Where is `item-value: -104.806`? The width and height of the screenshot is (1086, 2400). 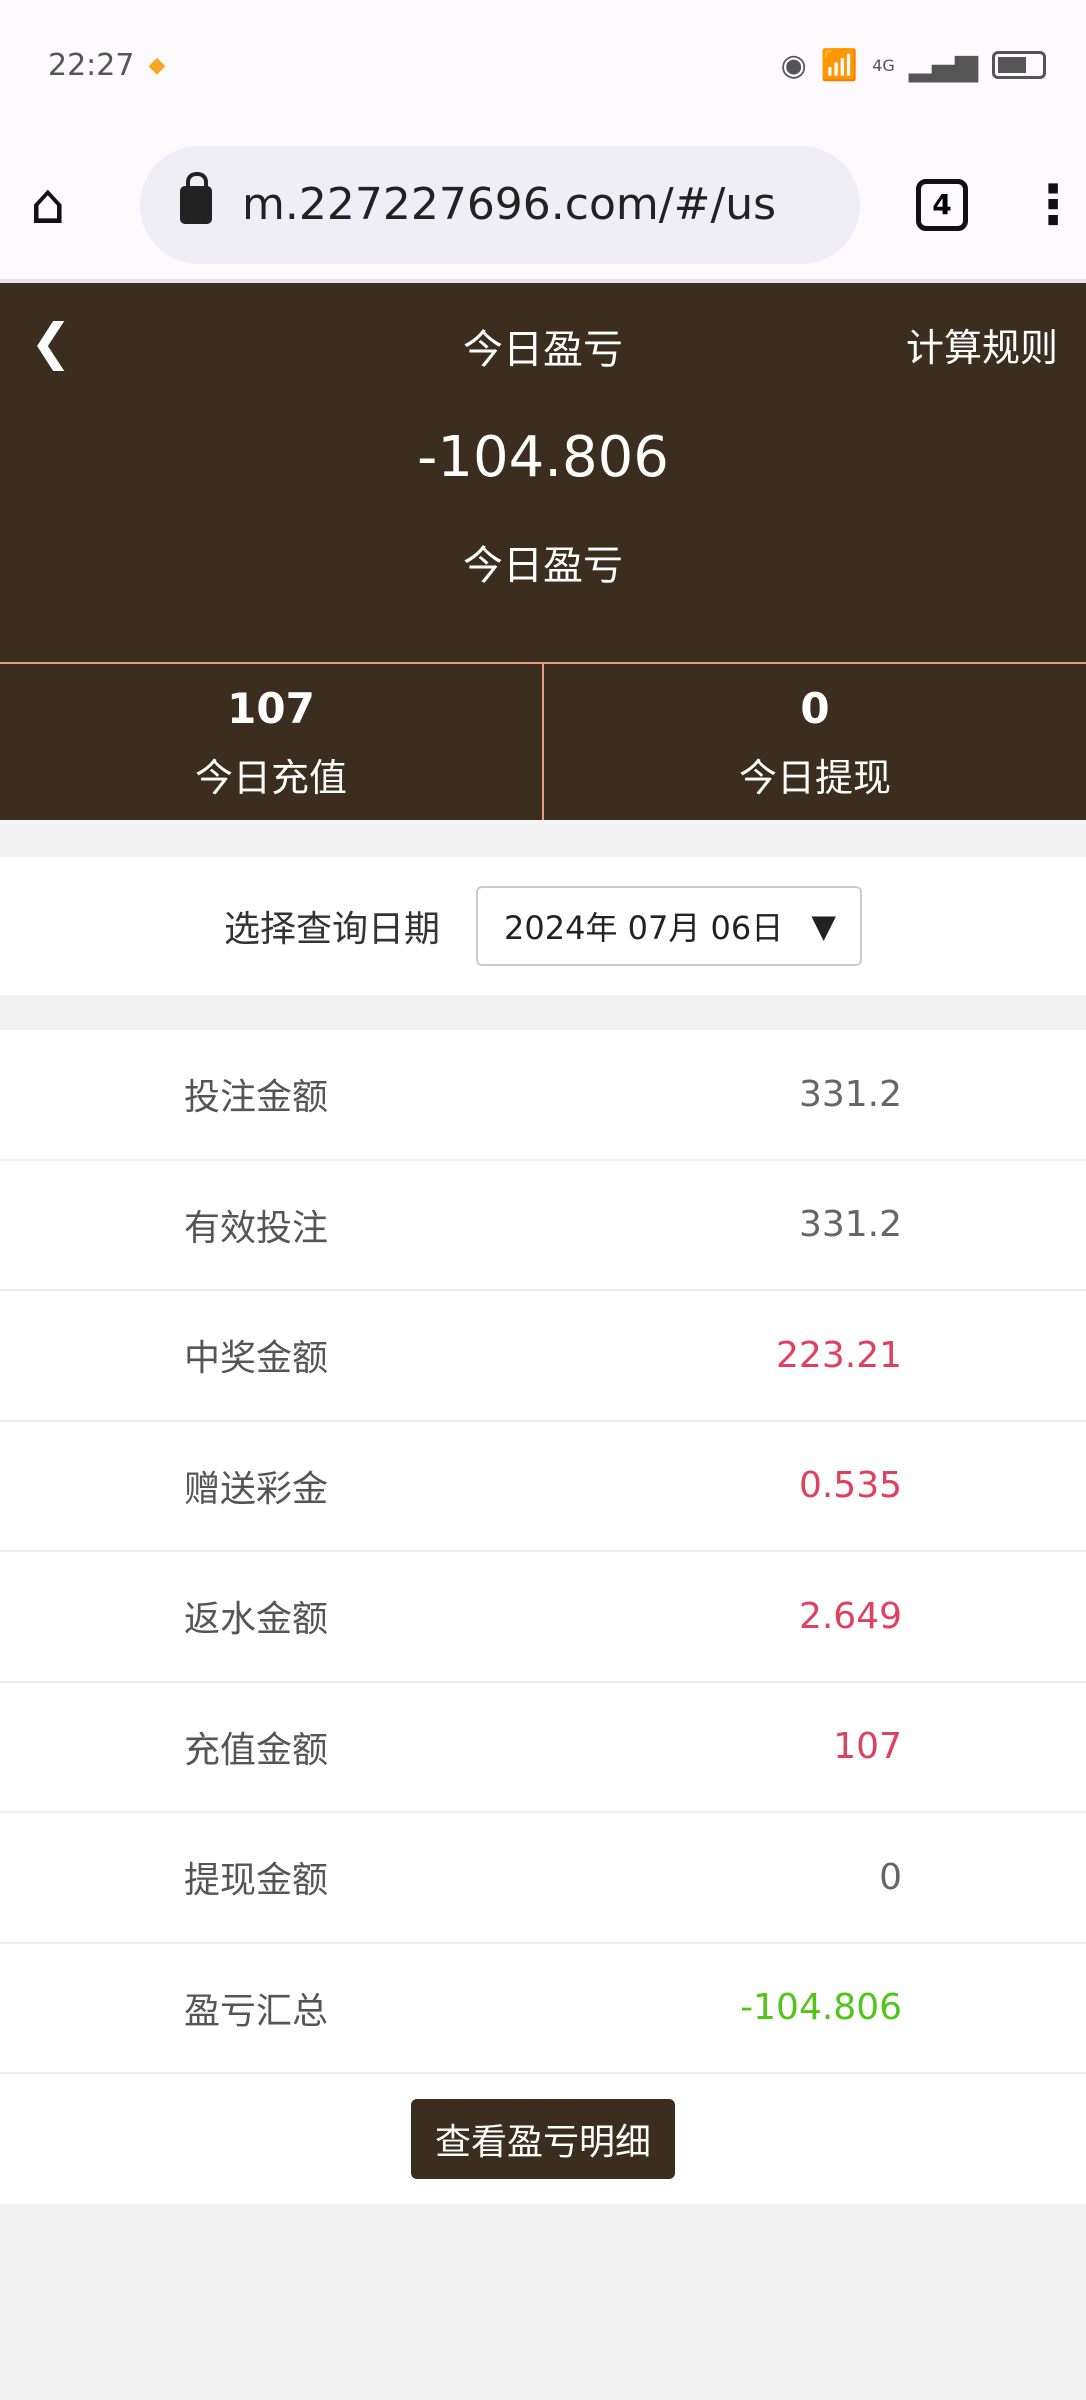 item-value: -104.806 is located at coordinates (821, 2008).